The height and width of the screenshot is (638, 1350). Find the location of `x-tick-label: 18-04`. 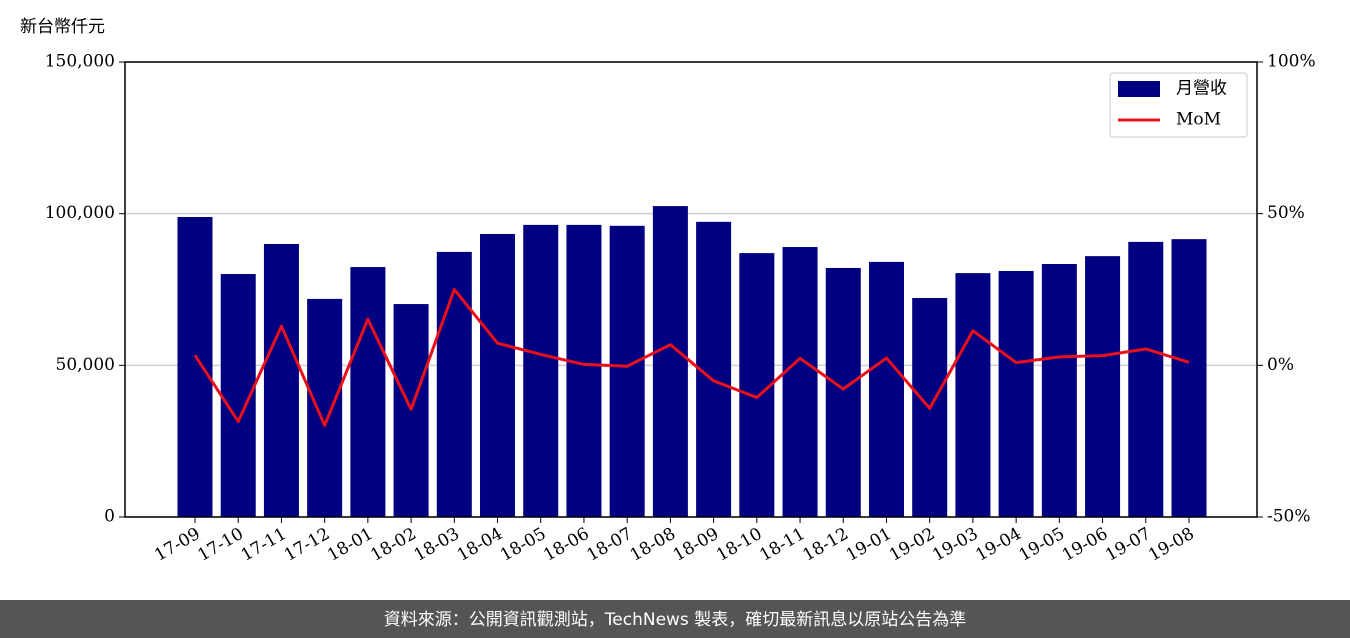

x-tick-label: 18-04 is located at coordinates (480, 545).